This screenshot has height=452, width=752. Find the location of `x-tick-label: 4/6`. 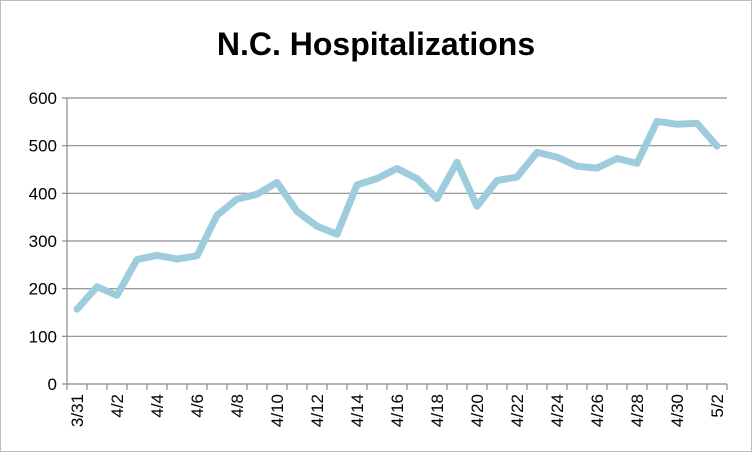

x-tick-label: 4/6 is located at coordinates (197, 406).